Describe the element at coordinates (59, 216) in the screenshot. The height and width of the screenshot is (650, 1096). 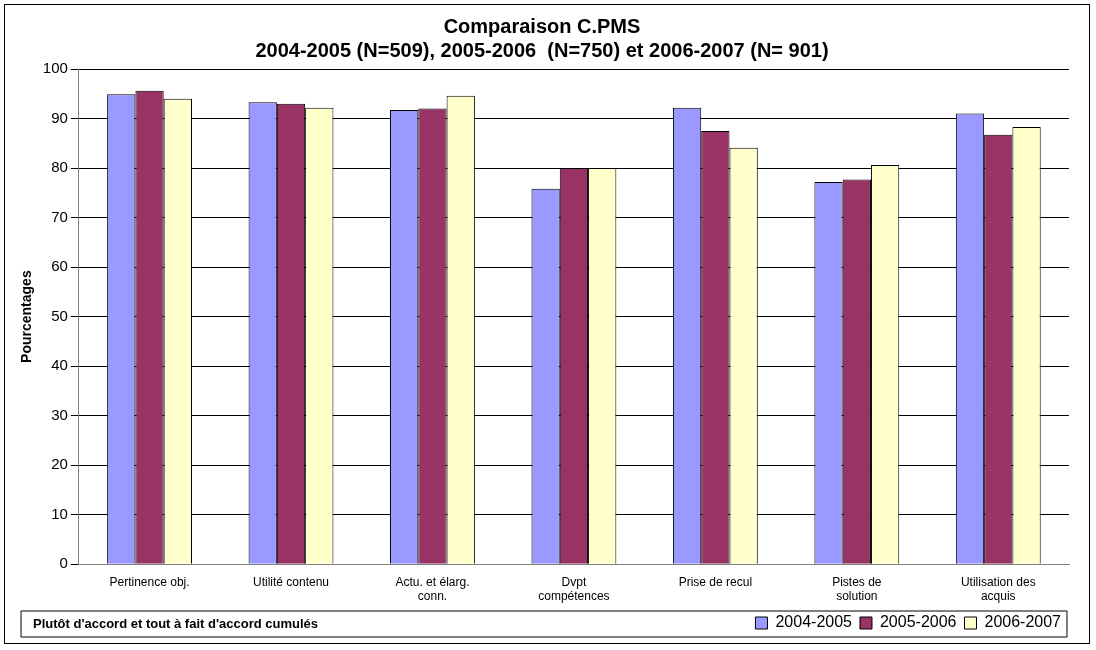
I see `y-tick-label: 70` at that location.